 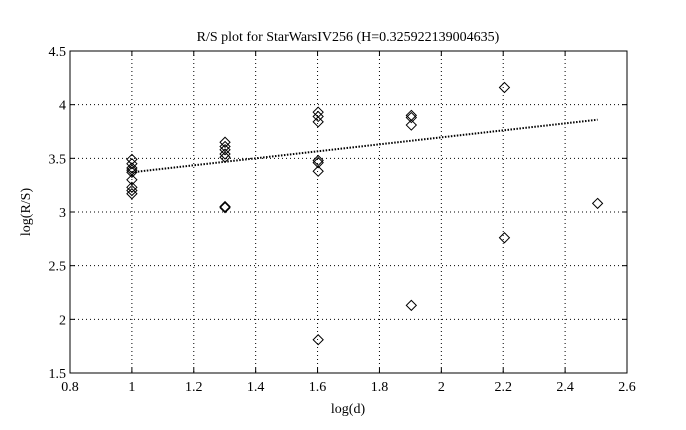 I want to click on y-tick-label: 3.5, so click(x=58, y=159).